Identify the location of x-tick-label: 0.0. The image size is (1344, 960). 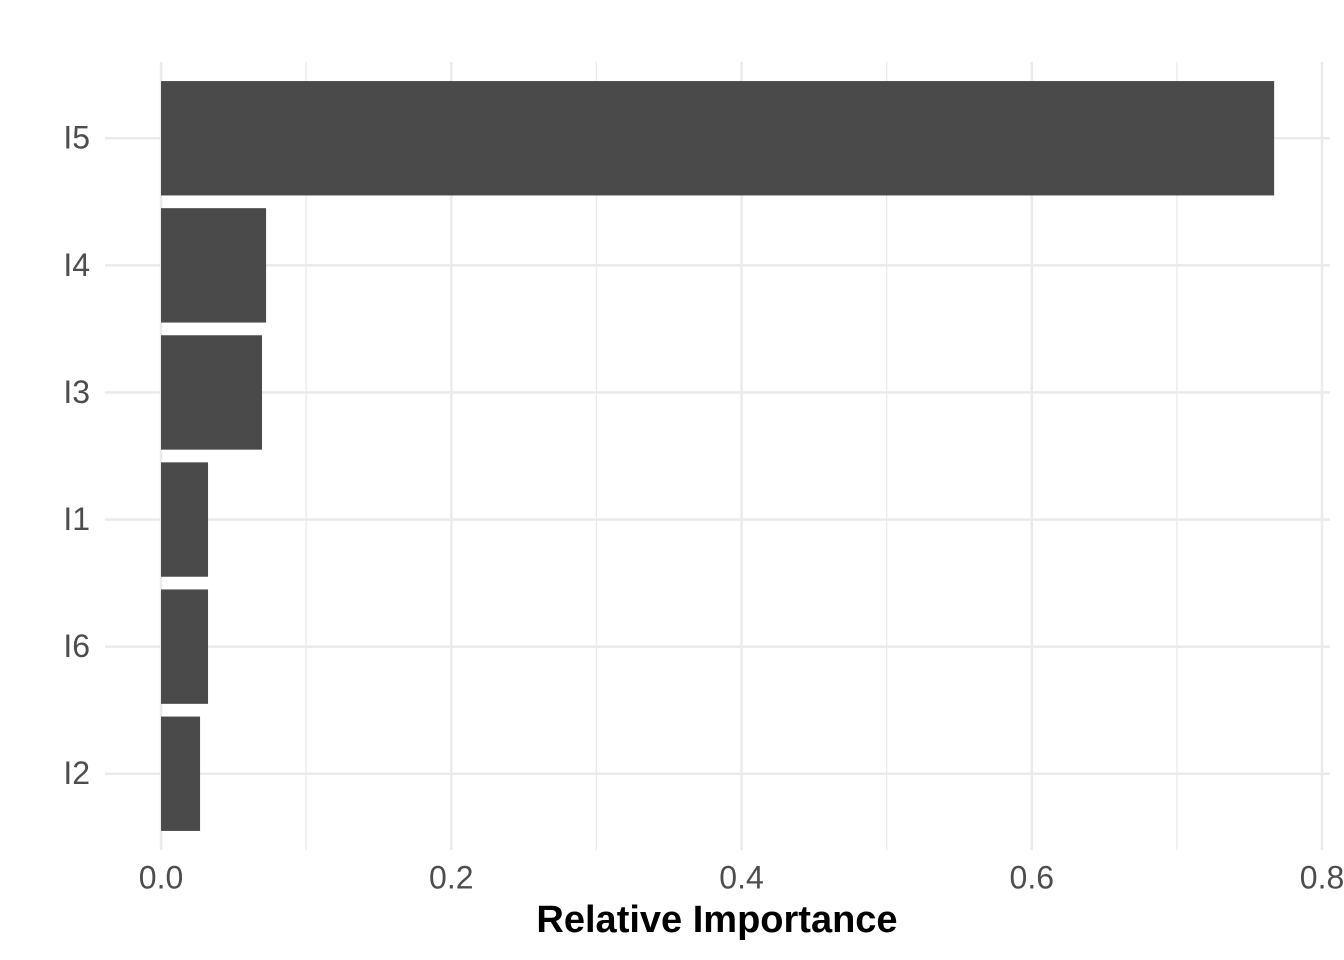
(161, 877).